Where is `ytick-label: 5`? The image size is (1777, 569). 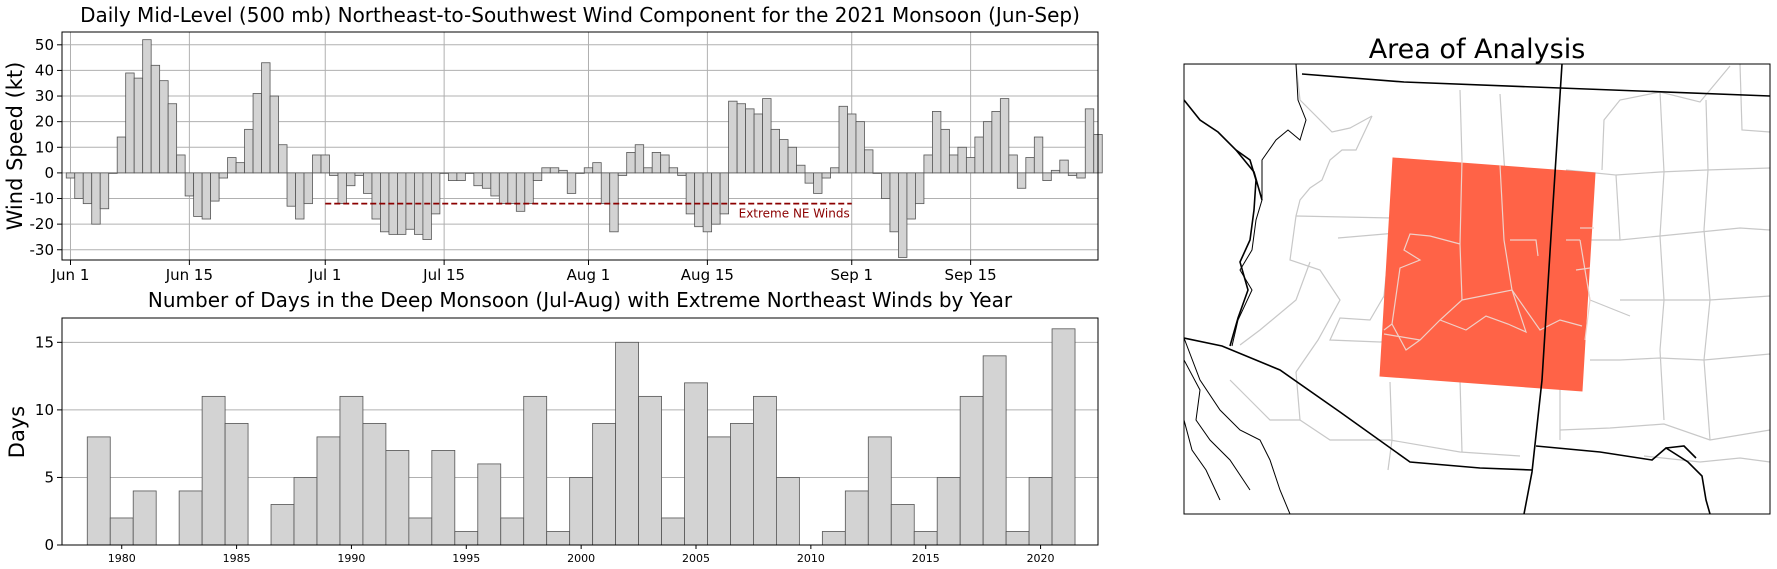
ytick-label: 5 is located at coordinates (49, 477).